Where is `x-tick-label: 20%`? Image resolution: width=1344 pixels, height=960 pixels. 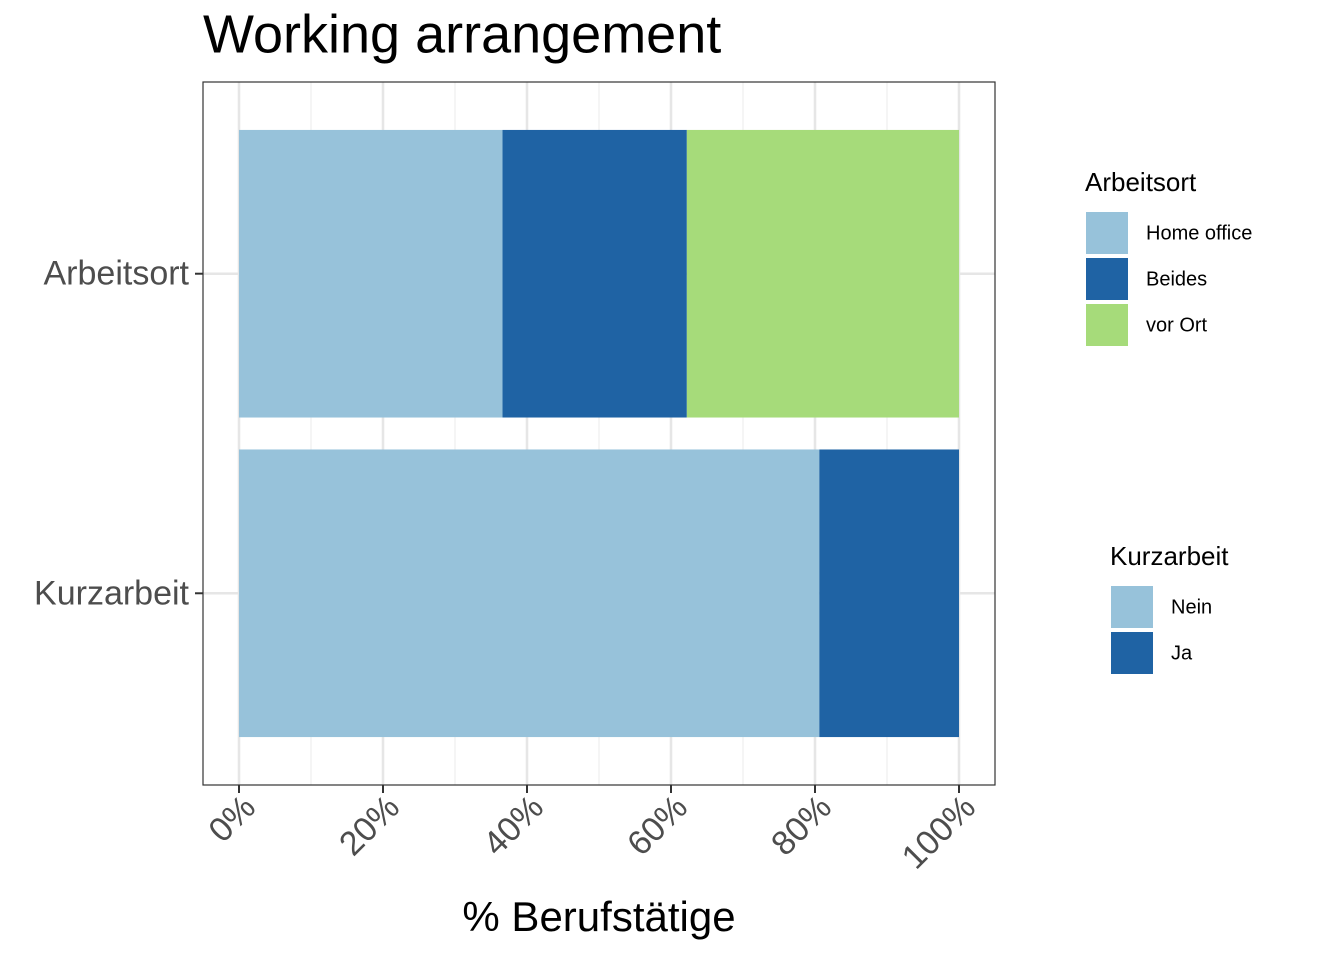 x-tick-label: 20% is located at coordinates (369, 825).